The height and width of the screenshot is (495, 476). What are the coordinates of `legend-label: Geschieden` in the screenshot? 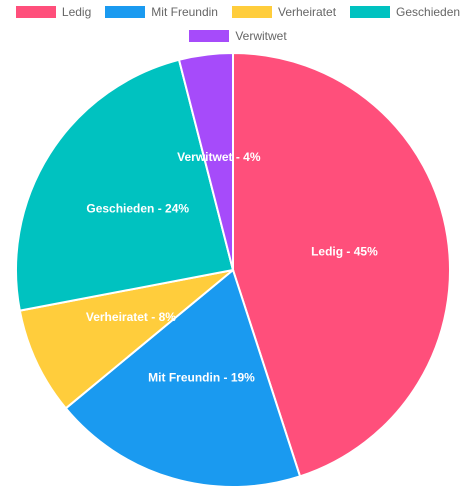 It's located at (428, 12).